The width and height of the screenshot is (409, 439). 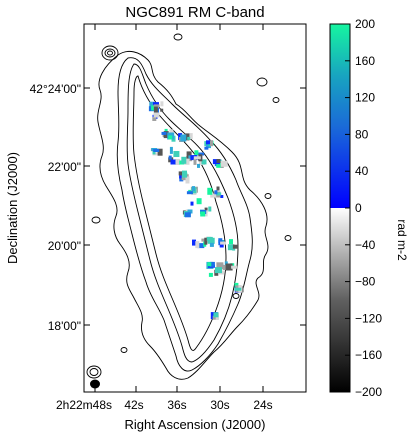 I want to click on colorbar-tick-label: 120, so click(x=365, y=98).